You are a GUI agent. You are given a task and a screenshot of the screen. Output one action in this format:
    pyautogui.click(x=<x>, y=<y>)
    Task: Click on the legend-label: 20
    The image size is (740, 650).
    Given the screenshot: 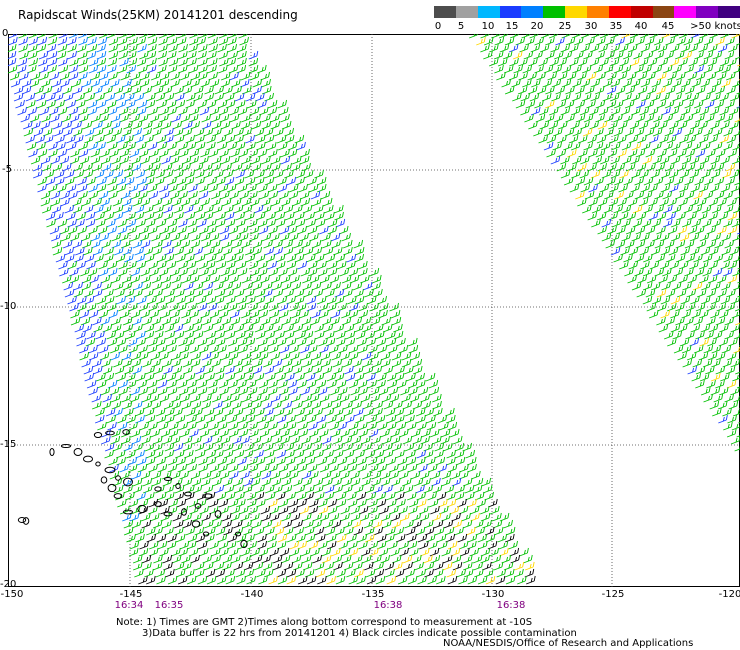 What is the action you would take?
    pyautogui.click(x=537, y=26)
    